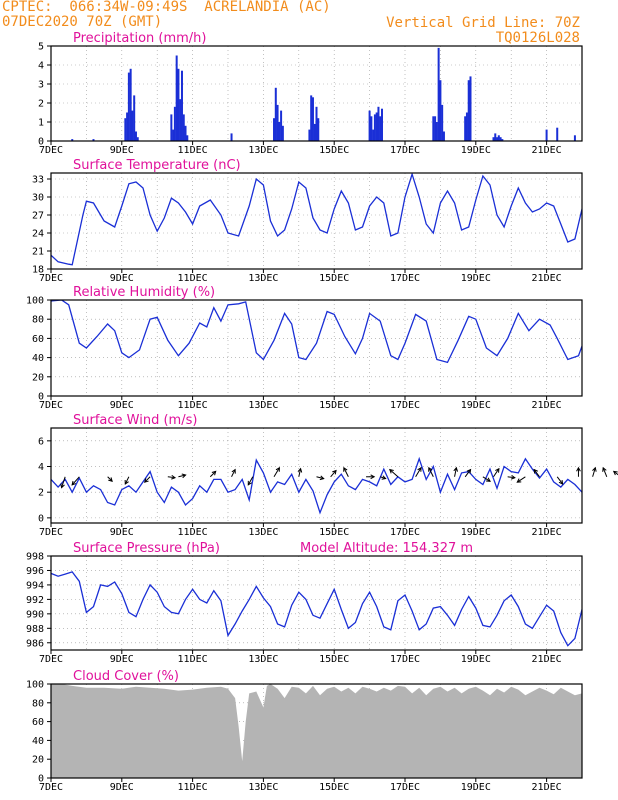 The height and width of the screenshot is (800, 618). Describe the element at coordinates (41, 104) in the screenshot. I see `y-tick-label: 2` at that location.